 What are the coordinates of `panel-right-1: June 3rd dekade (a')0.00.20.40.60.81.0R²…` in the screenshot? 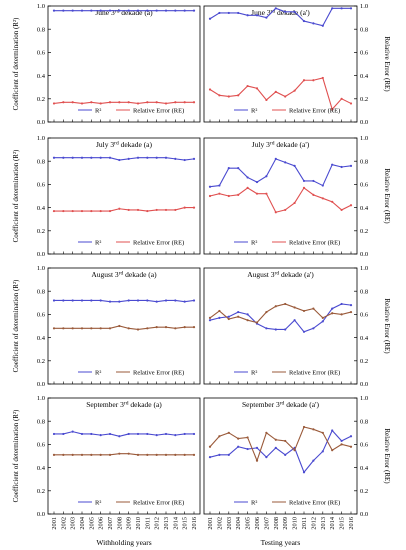 It's located at (286, 64).